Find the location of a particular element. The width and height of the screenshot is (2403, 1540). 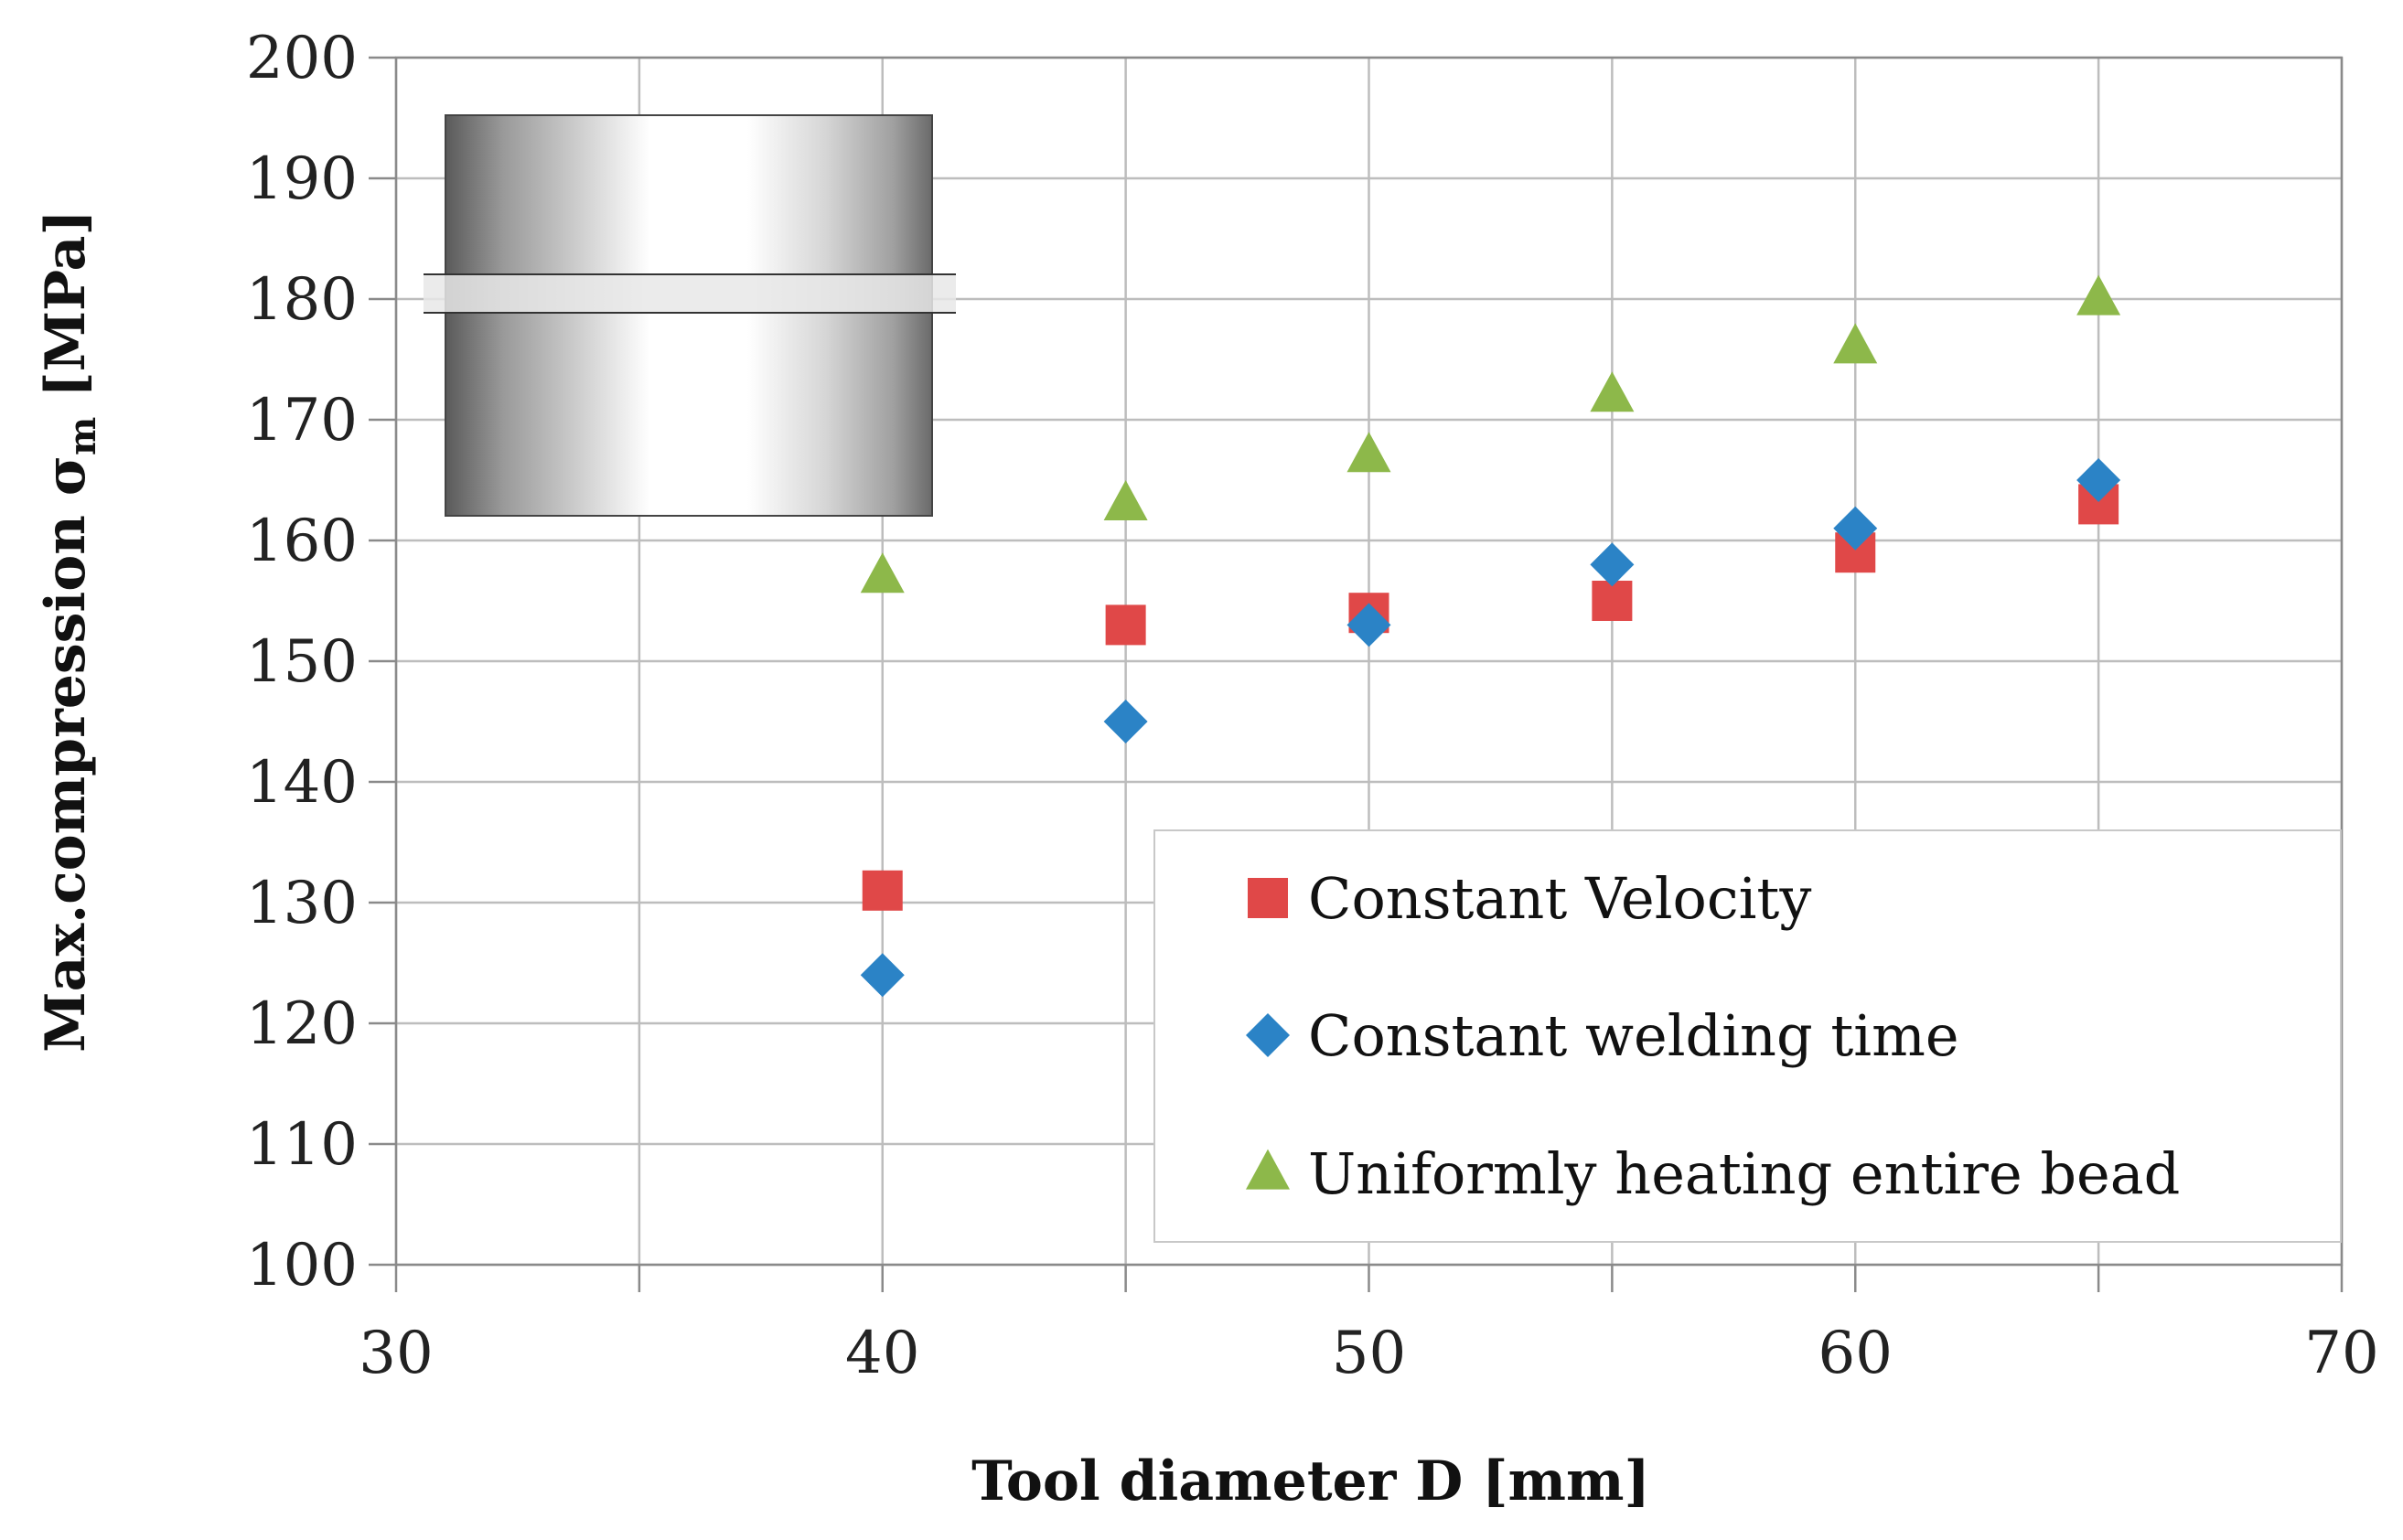

y-tick-label: 180 is located at coordinates (302, 300).